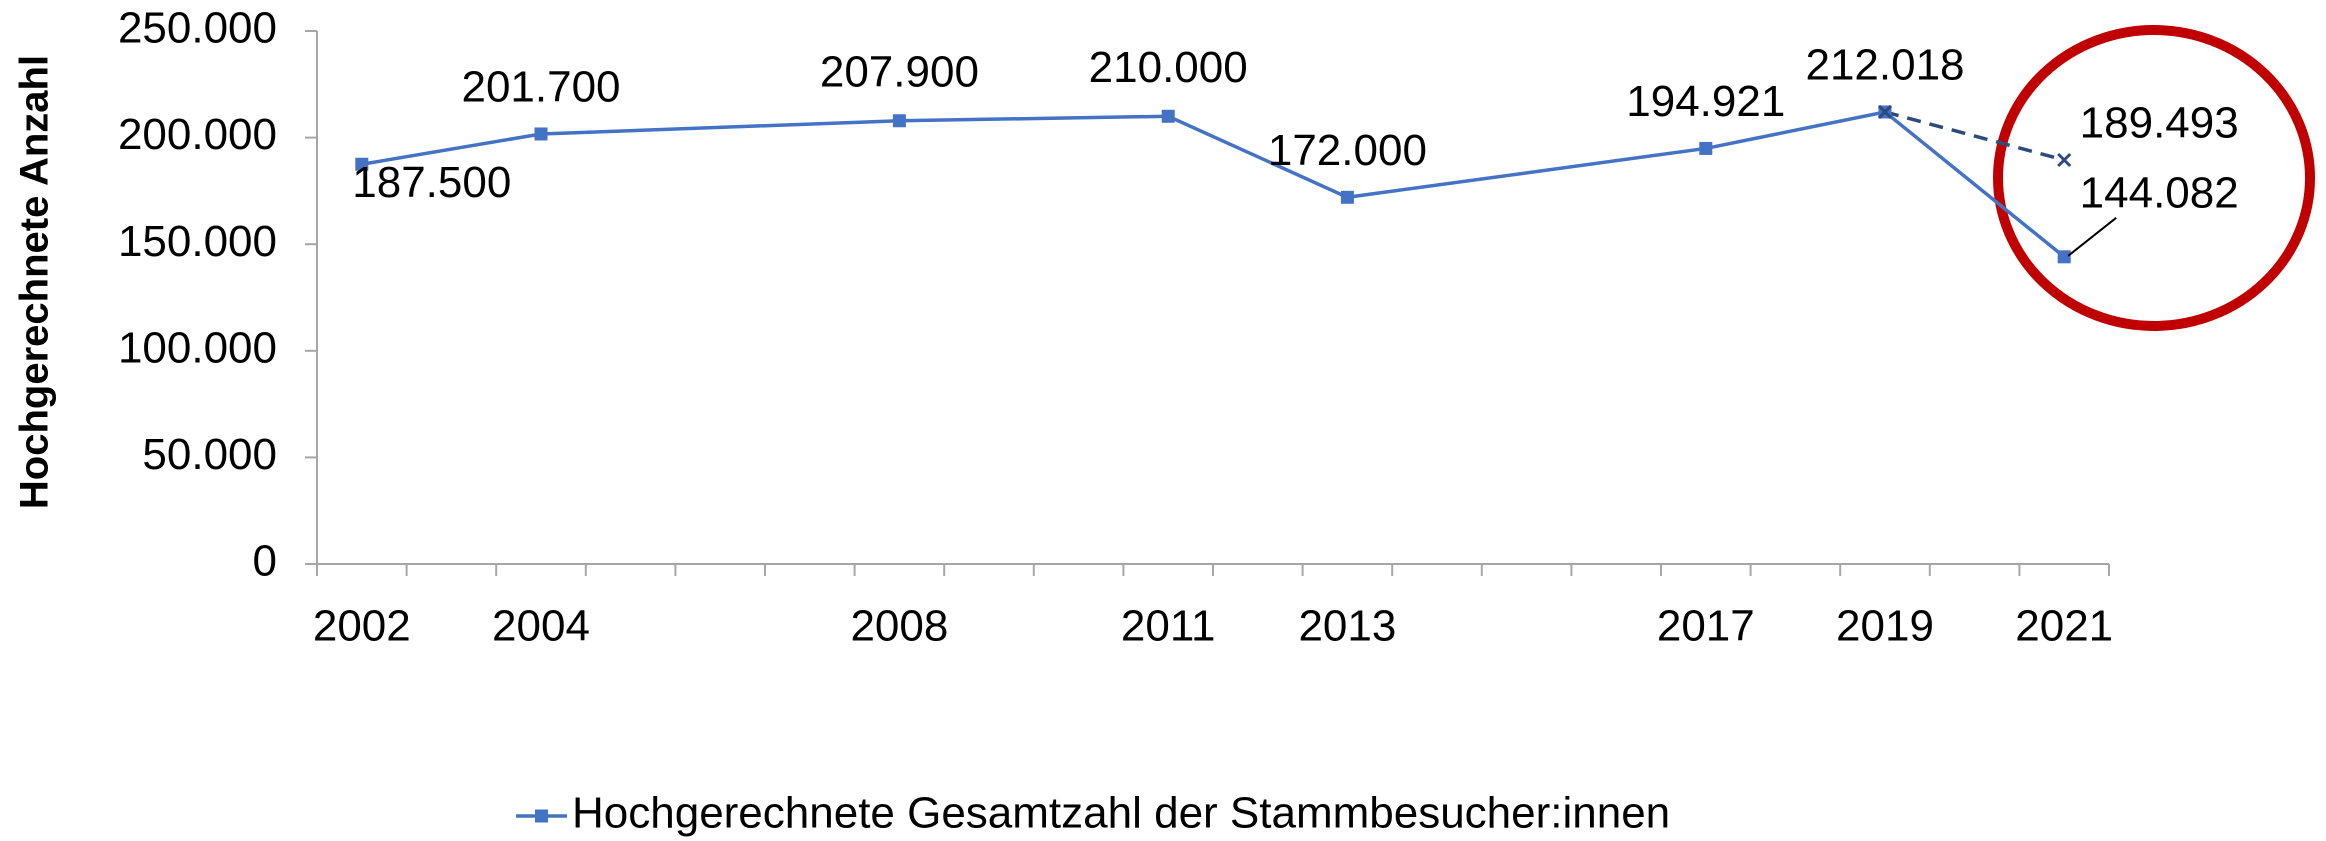  I want to click on data-label: 144.082, so click(2159, 192).